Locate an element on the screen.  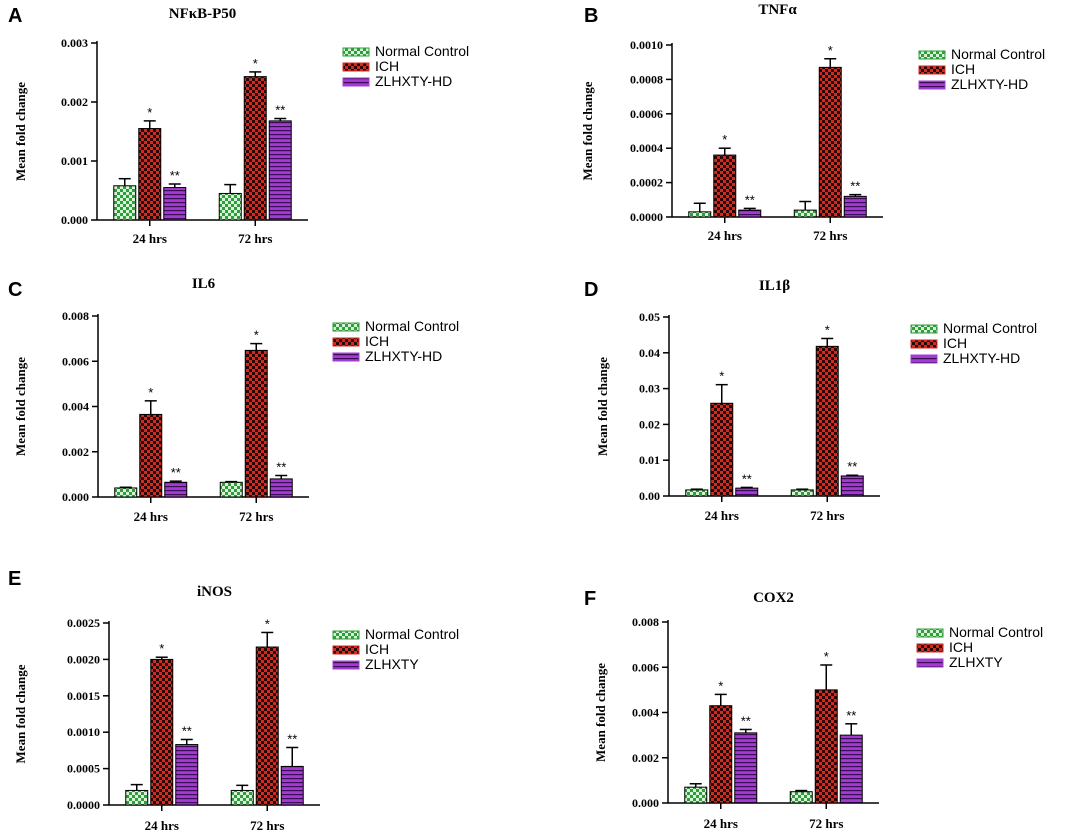
panel-letter: D is located at coordinates (591, 290).